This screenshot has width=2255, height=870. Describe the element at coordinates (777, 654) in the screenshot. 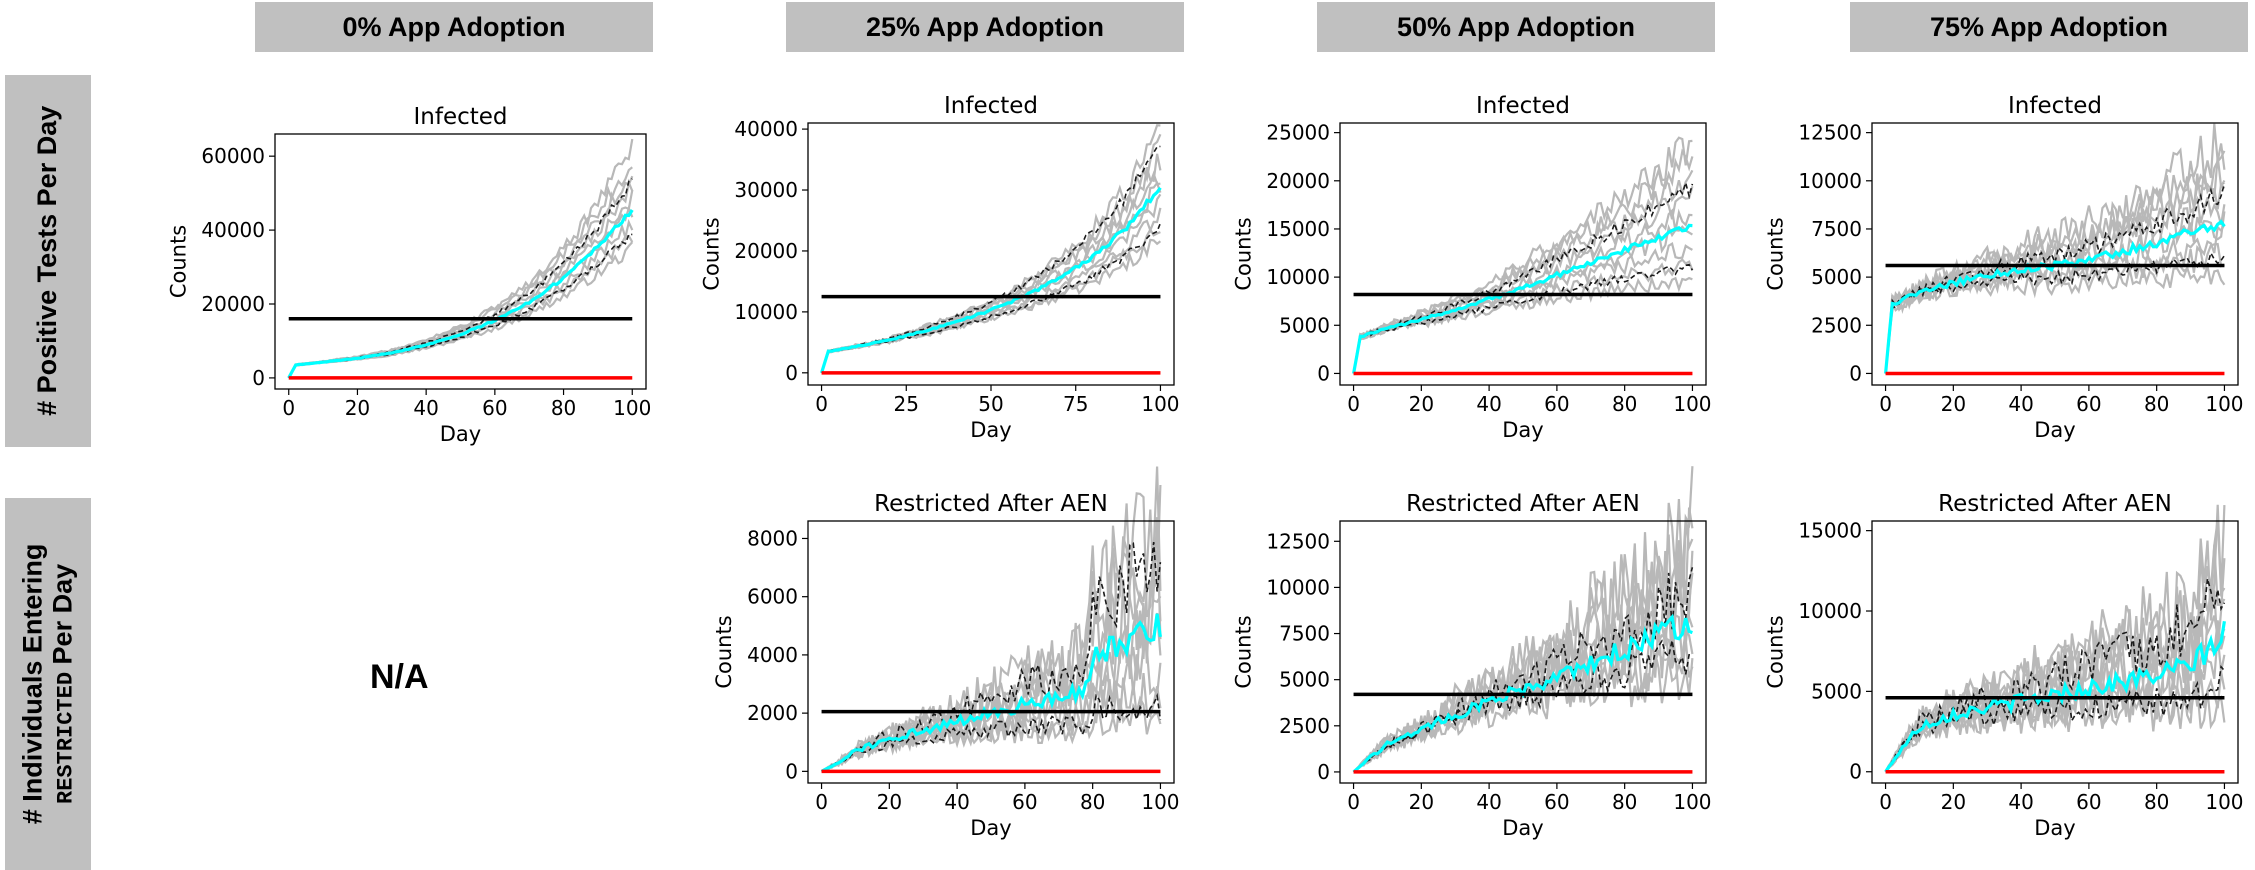

I see `y-axis-ticks: 0 2000 4000 6000 8000` at that location.